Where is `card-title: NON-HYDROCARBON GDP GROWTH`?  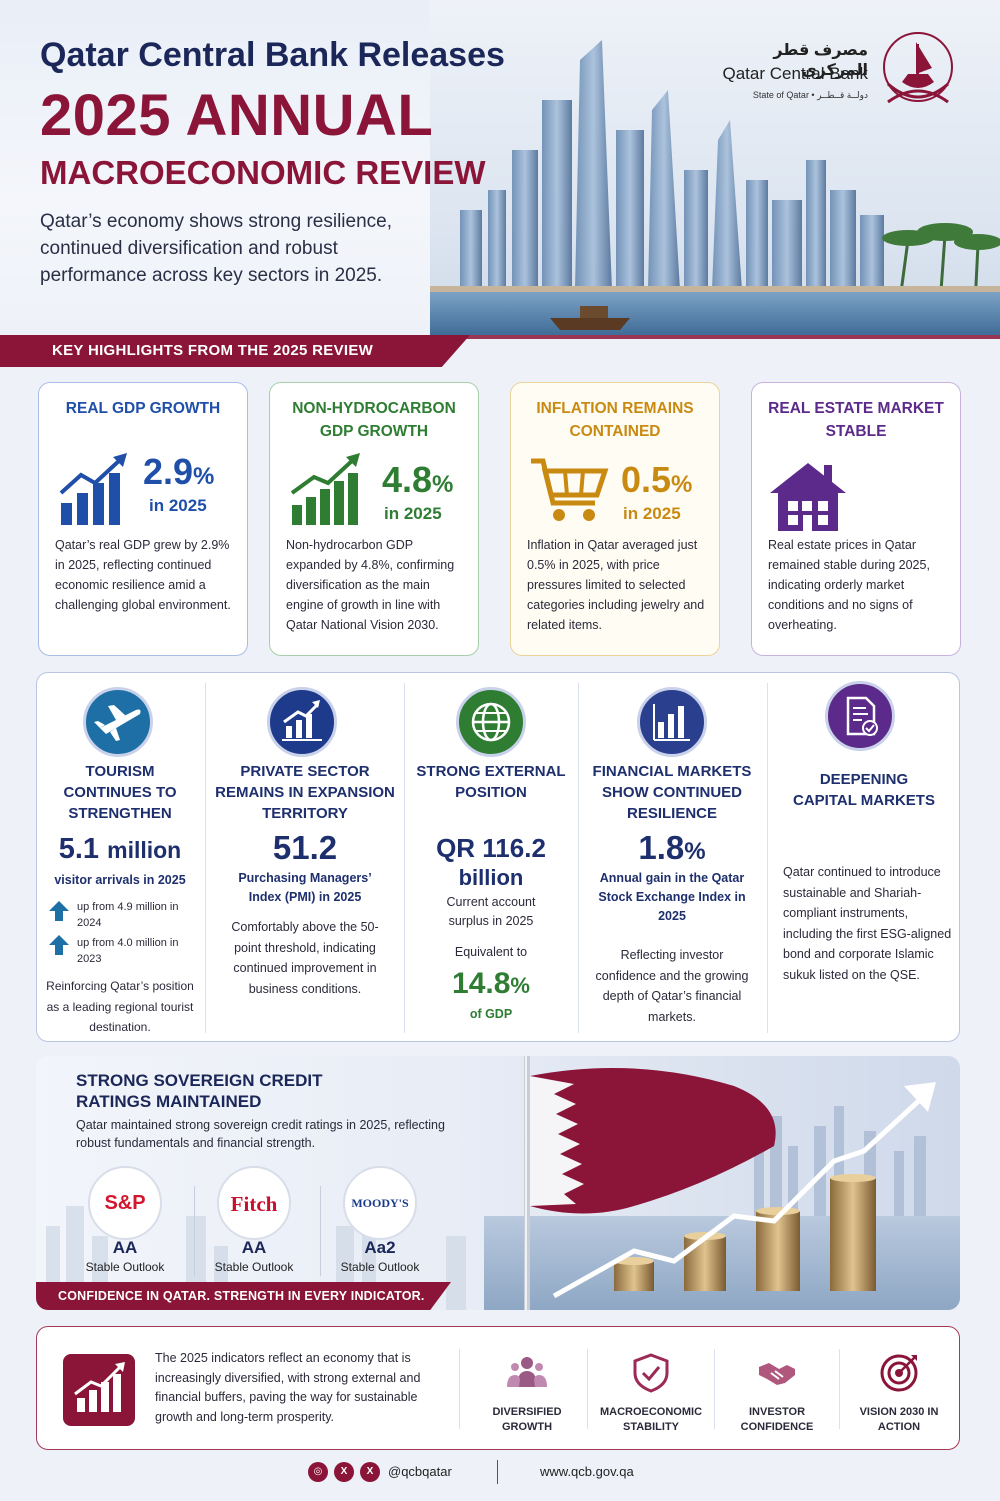
card-title: NON-HYDROCARBON GDP GROWTH is located at coordinates (374, 420).